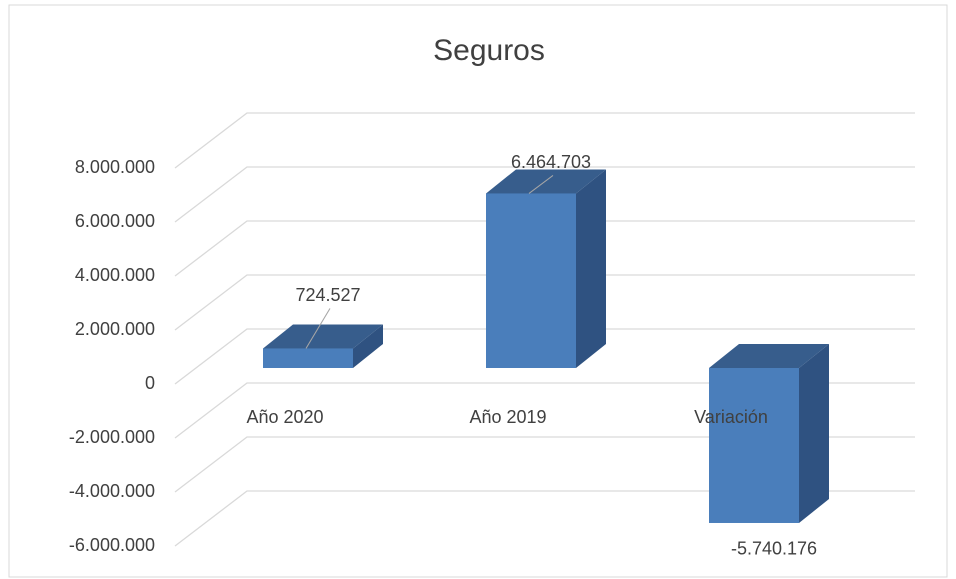 The height and width of the screenshot is (579, 956). I want to click on chart-title: Seguros, so click(489, 50).